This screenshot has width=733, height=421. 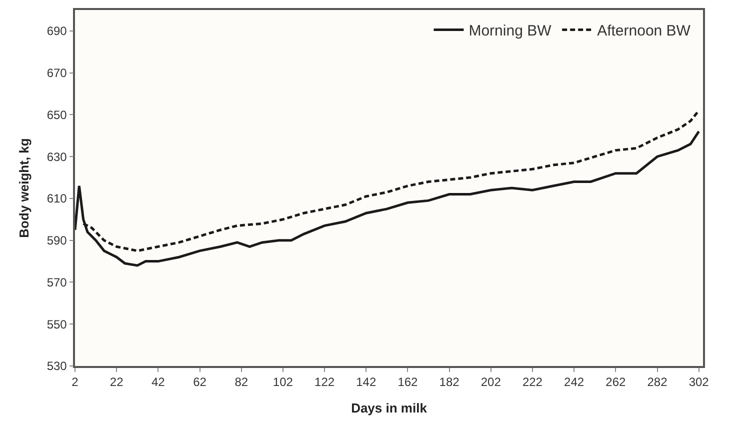 What do you see at coordinates (57, 115) in the screenshot?
I see `y-tick-label: 650` at bounding box center [57, 115].